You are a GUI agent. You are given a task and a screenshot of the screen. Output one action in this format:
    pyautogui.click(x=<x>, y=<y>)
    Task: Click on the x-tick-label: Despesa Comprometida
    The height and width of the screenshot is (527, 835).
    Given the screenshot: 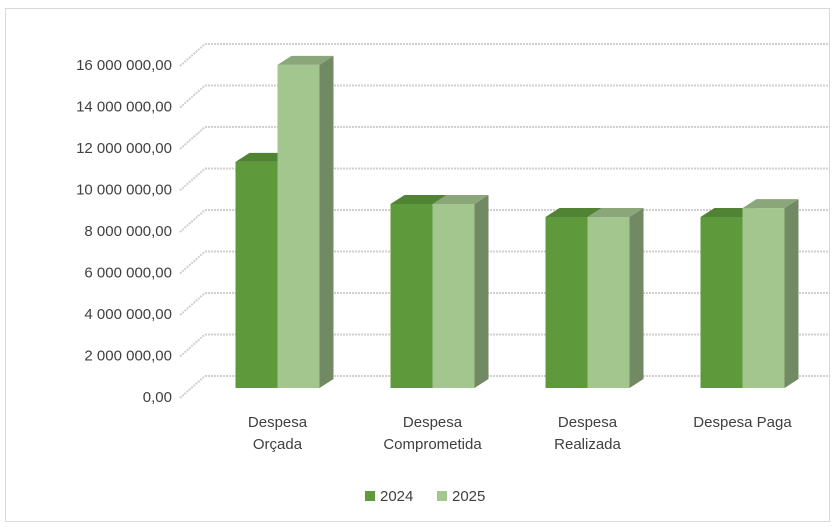 What is the action you would take?
    pyautogui.click(x=432, y=433)
    